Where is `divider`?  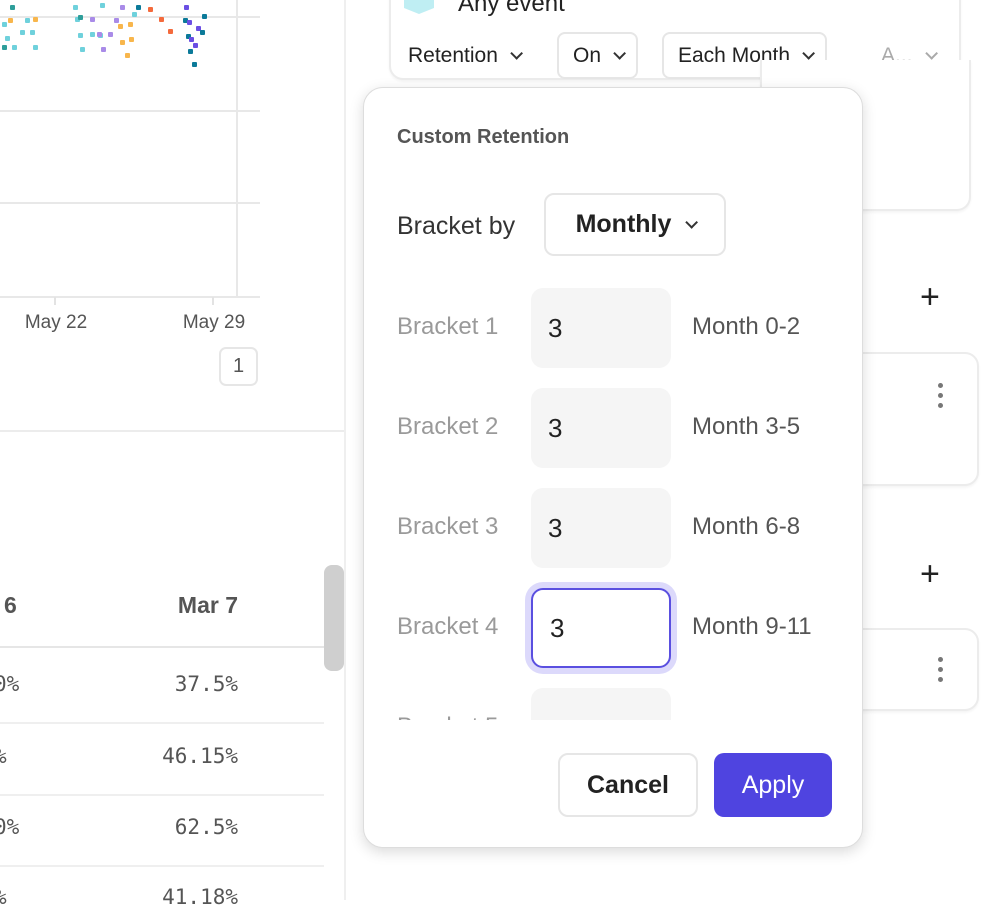
divider is located at coordinates (172, 431).